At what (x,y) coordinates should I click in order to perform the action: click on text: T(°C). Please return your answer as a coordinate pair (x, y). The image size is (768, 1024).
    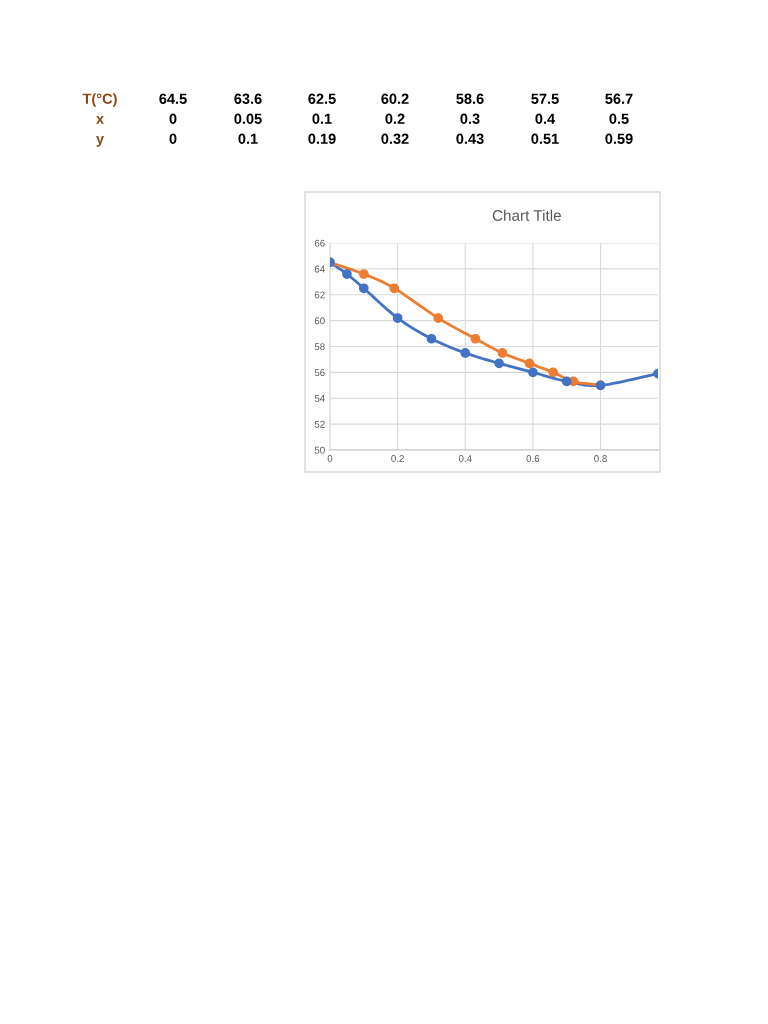
    Looking at the image, I should click on (99, 100).